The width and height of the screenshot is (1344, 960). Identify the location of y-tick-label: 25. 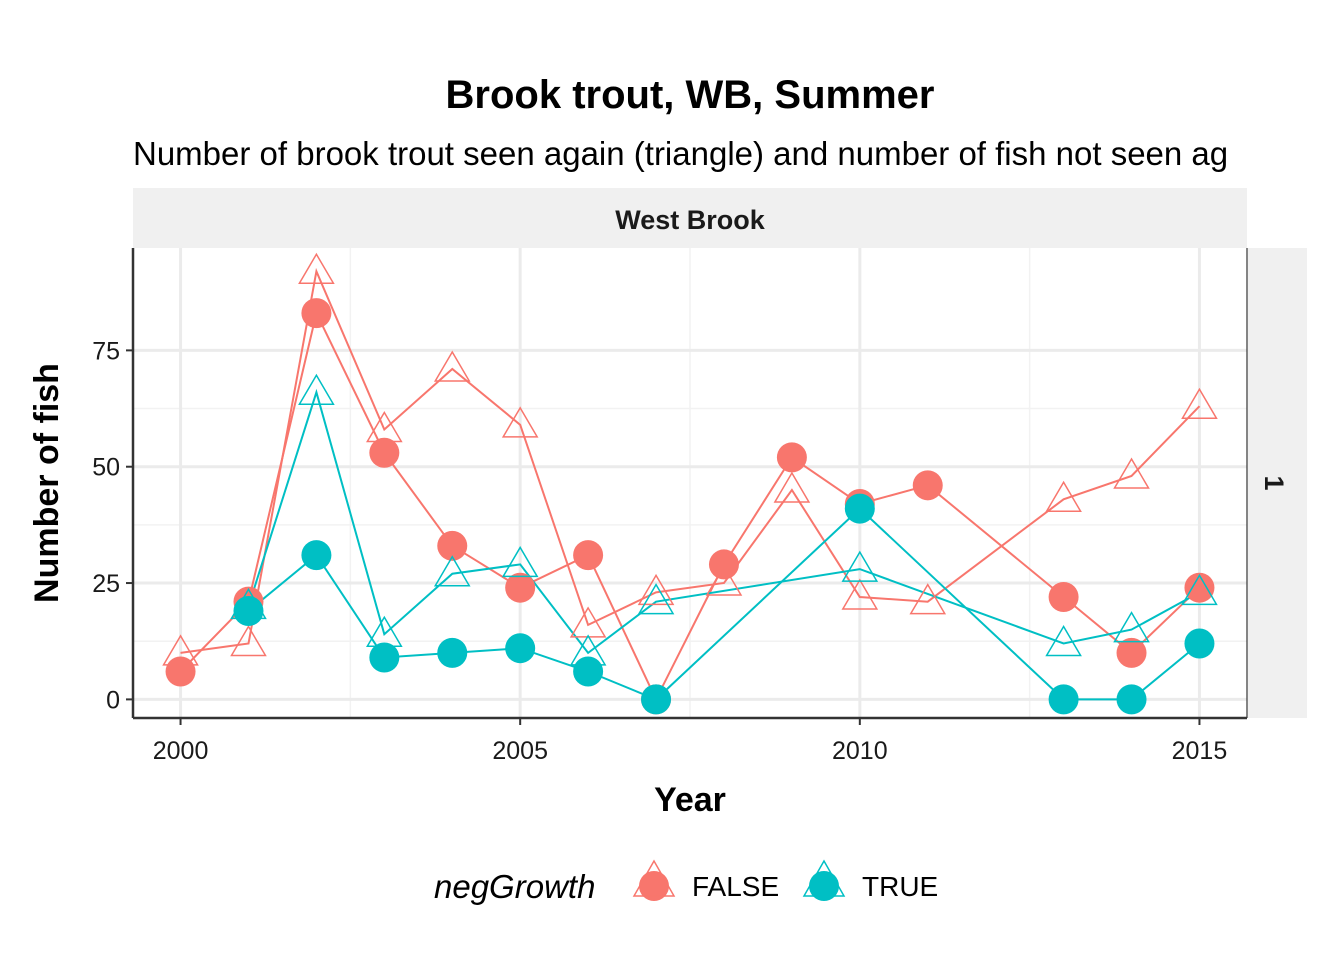
(106, 584).